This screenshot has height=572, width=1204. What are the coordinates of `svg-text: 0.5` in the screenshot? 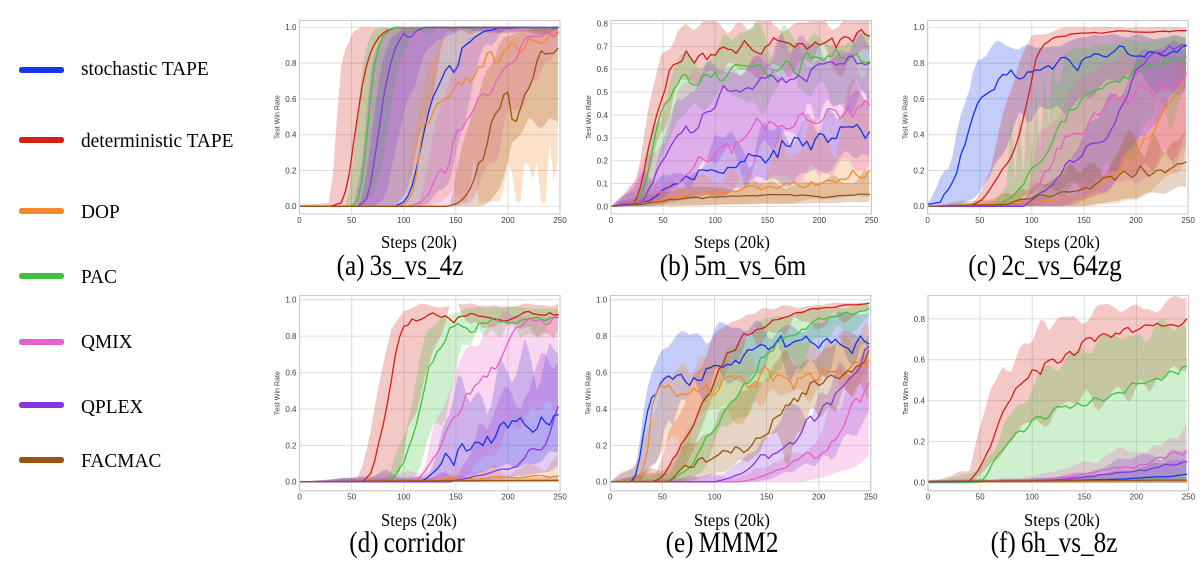 It's located at (603, 92).